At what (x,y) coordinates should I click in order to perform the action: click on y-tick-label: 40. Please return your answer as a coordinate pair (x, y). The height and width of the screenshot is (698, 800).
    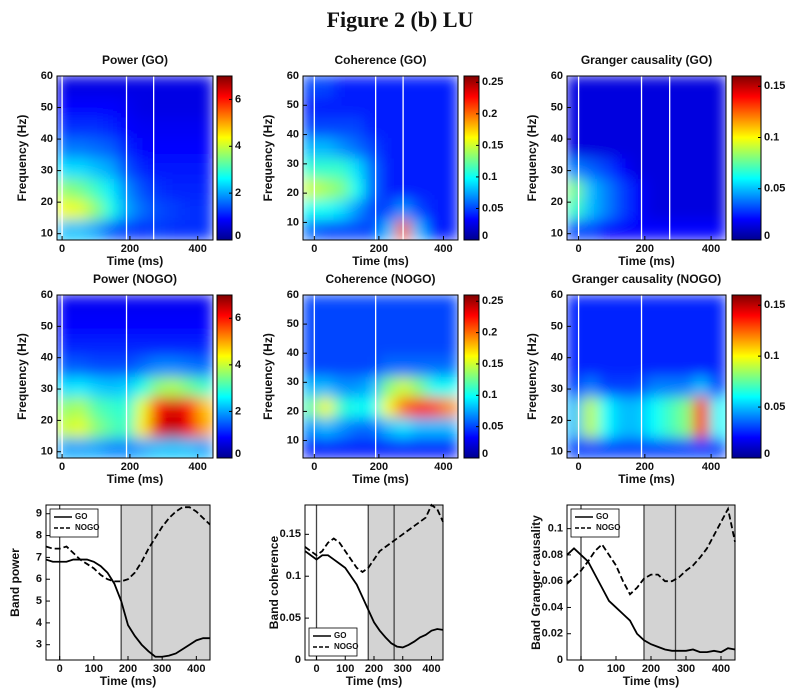
    Looking at the image, I should click on (293, 134).